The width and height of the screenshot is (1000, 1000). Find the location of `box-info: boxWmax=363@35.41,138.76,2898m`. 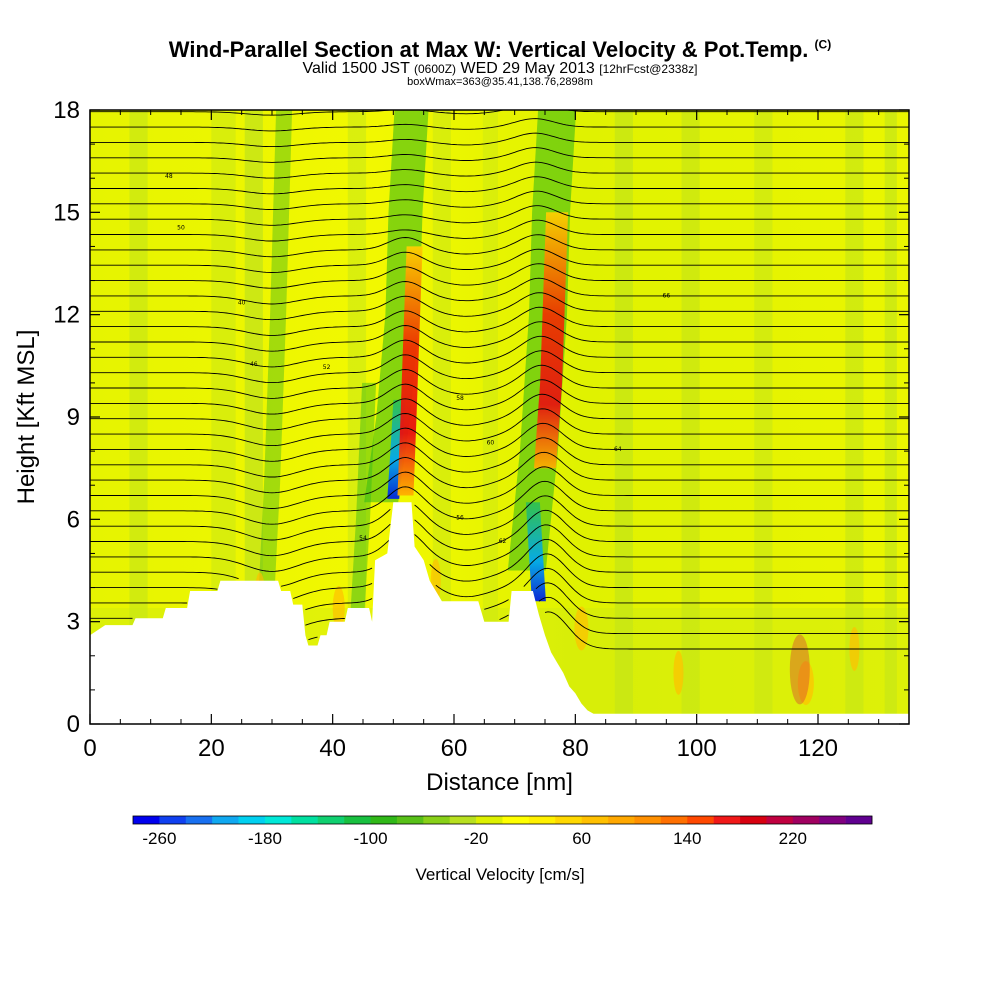

box-info: boxWmax=363@35.41,138.76,2898m is located at coordinates (500, 82).